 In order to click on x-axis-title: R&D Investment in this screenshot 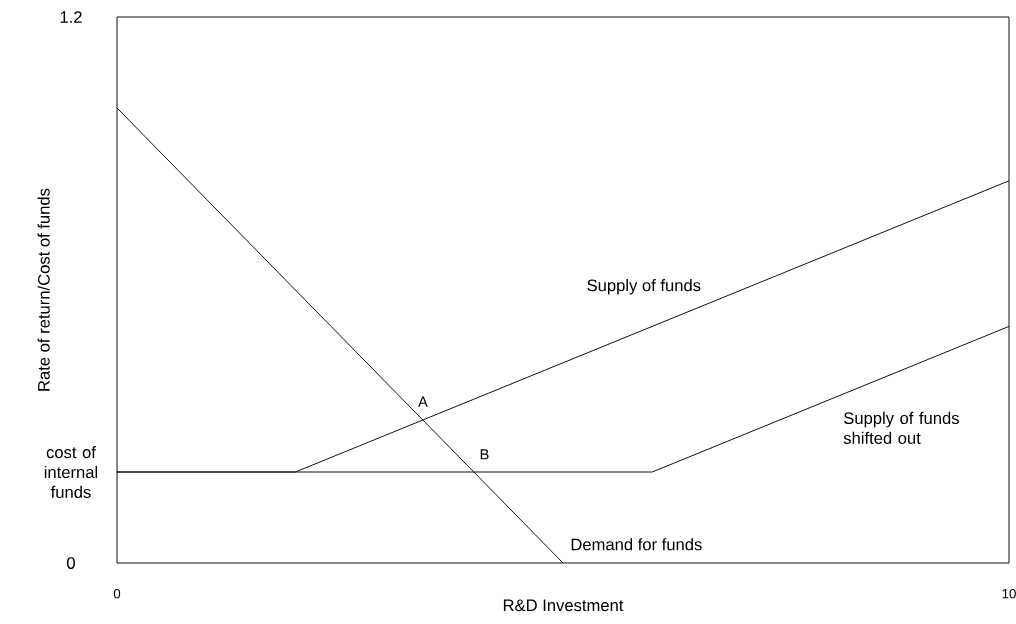, I will do `click(563, 605)`.